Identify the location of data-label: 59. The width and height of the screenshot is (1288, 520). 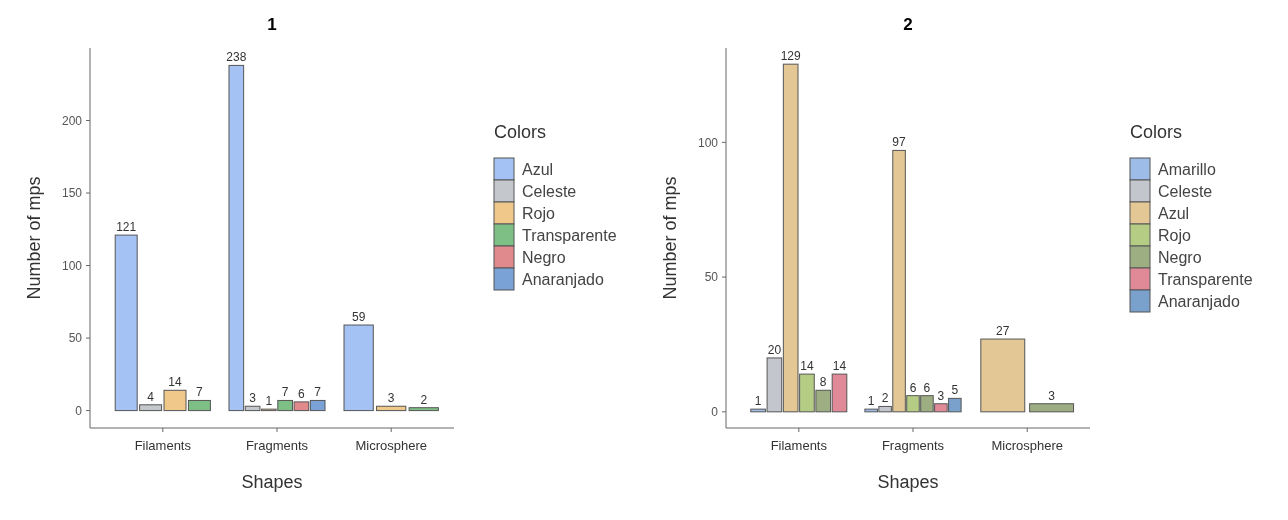
(358, 317).